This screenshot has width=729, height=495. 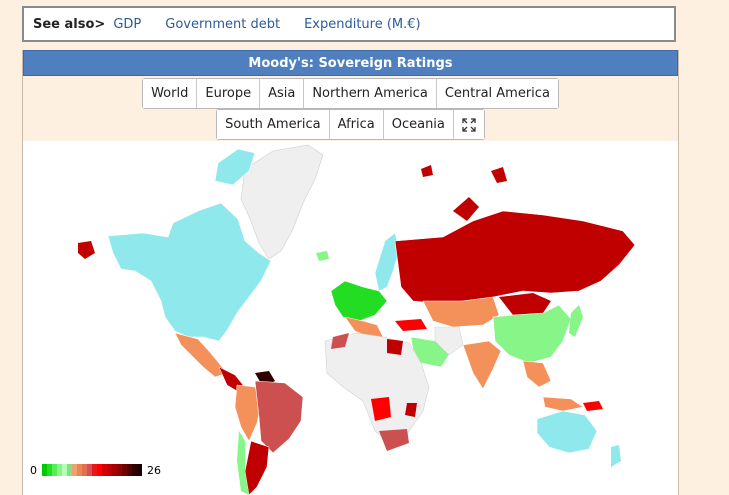 What do you see at coordinates (370, 93) in the screenshot?
I see `region-button-northern-america: Northern America` at bounding box center [370, 93].